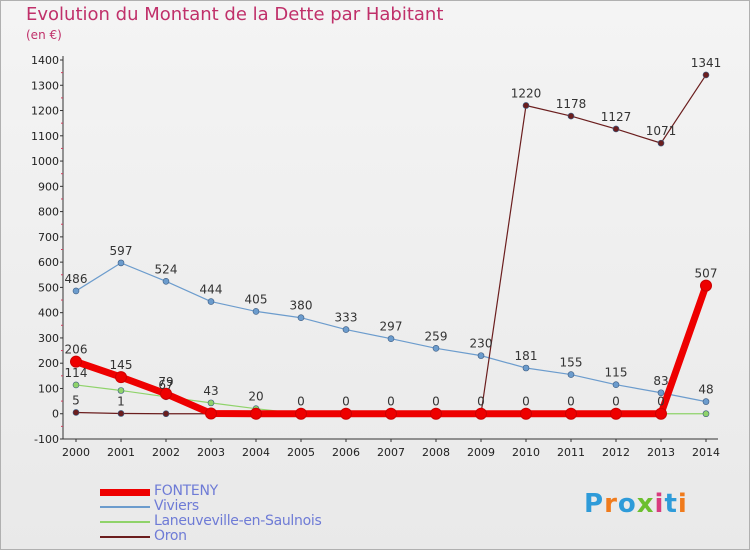 The image size is (750, 550). I want to click on logo-letter: x, so click(645, 504).